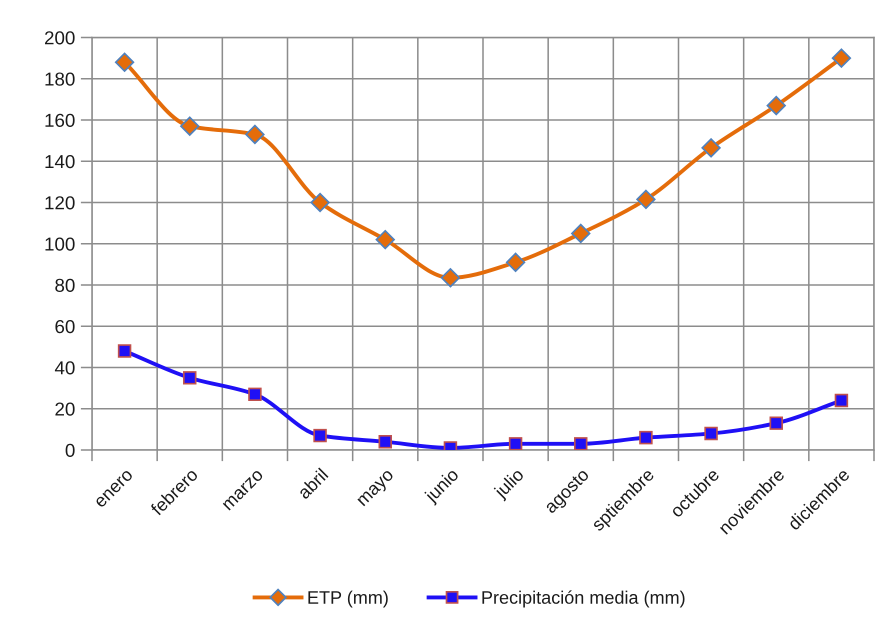 The width and height of the screenshot is (887, 643). Describe the element at coordinates (348, 599) in the screenshot. I see `legend-label: ETP (mm)` at that location.